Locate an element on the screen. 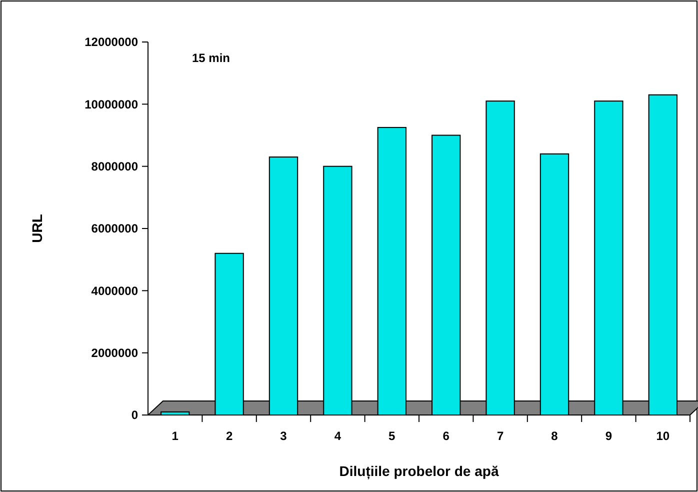 The image size is (698, 492). y-tick-label: 0 is located at coordinates (134, 415).